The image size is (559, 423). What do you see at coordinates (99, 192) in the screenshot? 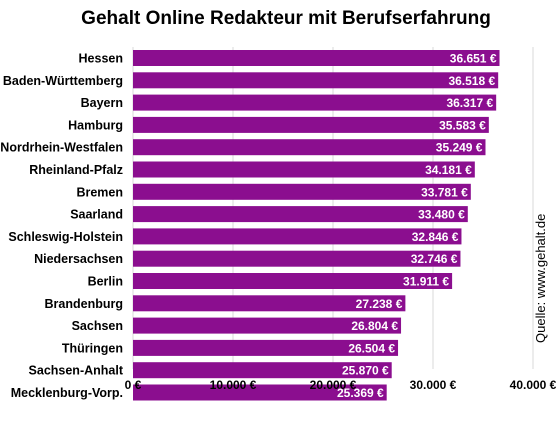
I see `category-label: Bremen` at bounding box center [99, 192].